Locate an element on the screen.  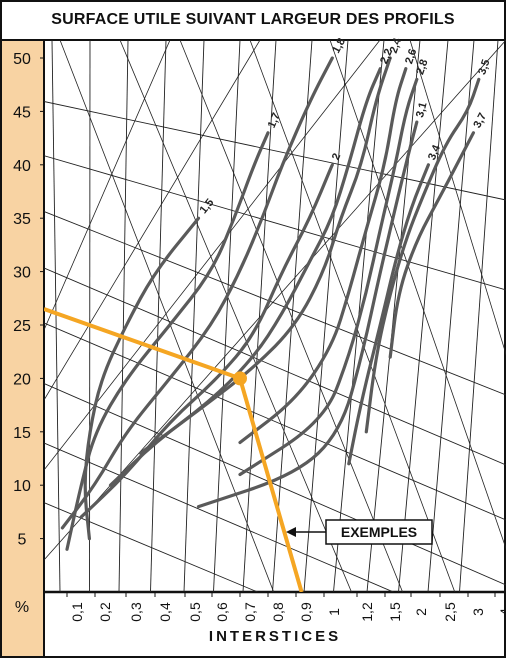
y-tick-label: 50 is located at coordinates (22, 59).